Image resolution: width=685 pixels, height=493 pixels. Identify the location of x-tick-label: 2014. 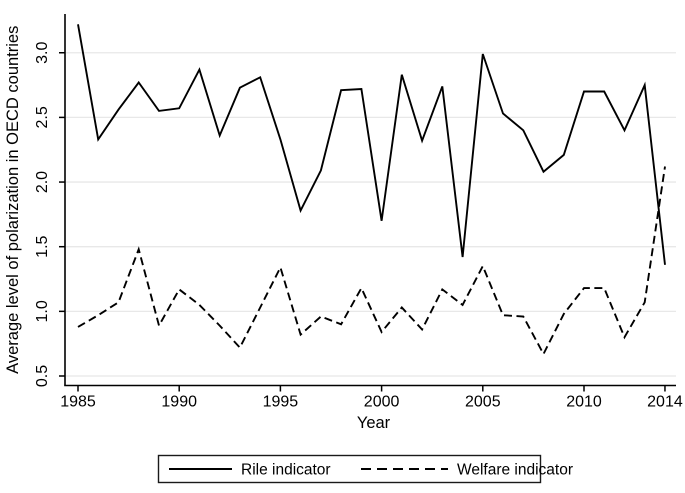
(665, 402).